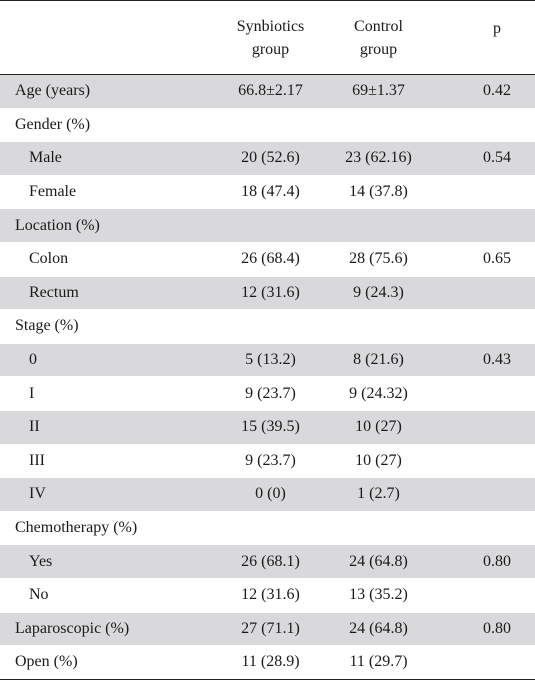 The width and height of the screenshot is (535, 680). I want to click on table-row: Open (%) 11 (28.9) 11 (29.7), so click(267, 663).